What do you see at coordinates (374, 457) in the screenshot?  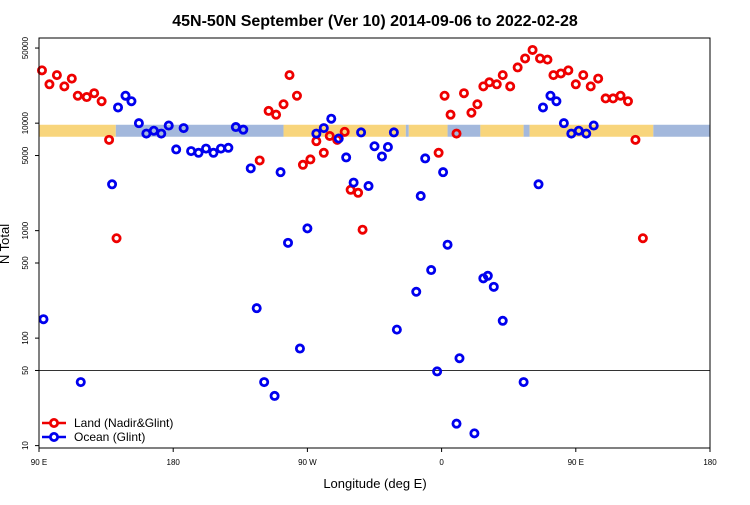 I see `x-axis: 90 E 180 90 W 0 90 E 180` at bounding box center [374, 457].